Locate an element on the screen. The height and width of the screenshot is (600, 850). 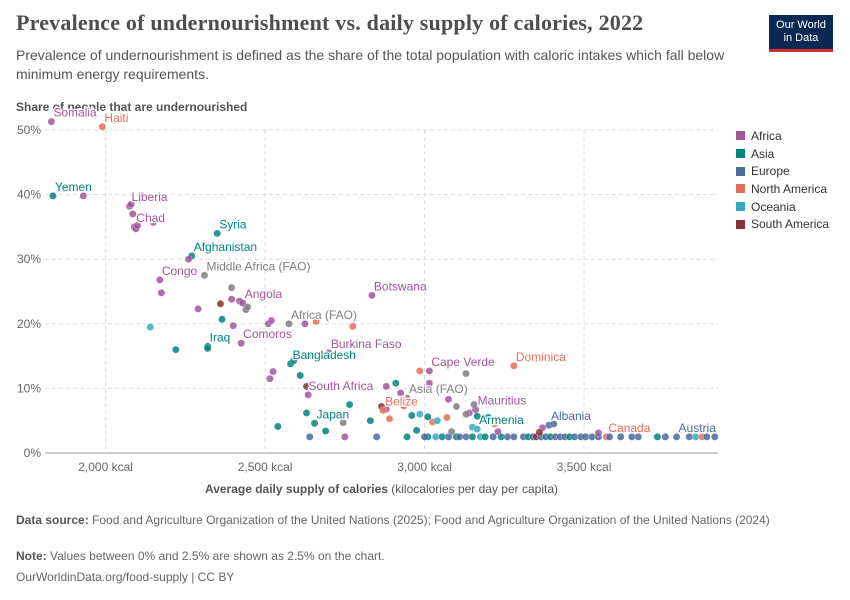
footer-url: OurWorldinData.org/food-supply | CC BY is located at coordinates (125, 577).